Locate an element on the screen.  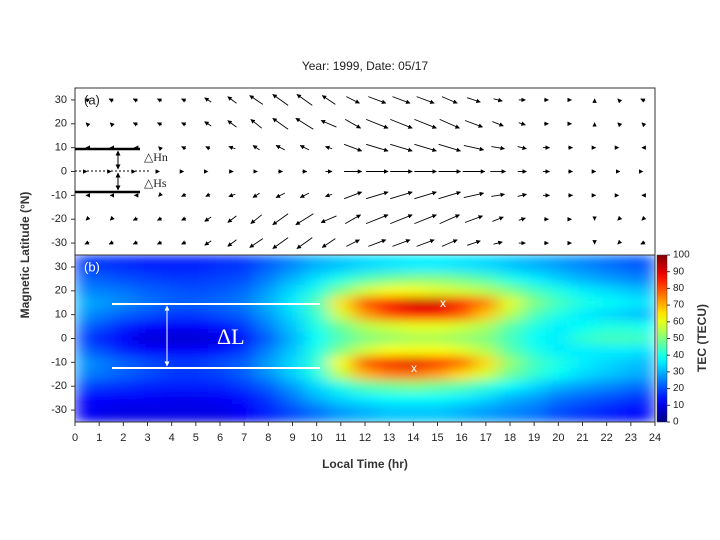
x-tick-label: 24 is located at coordinates (655, 438).